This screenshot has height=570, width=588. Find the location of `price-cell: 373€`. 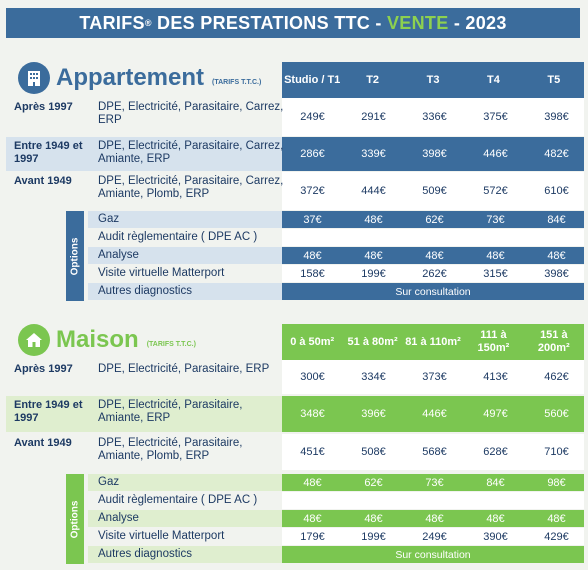

price-cell: 373€ is located at coordinates (434, 377).